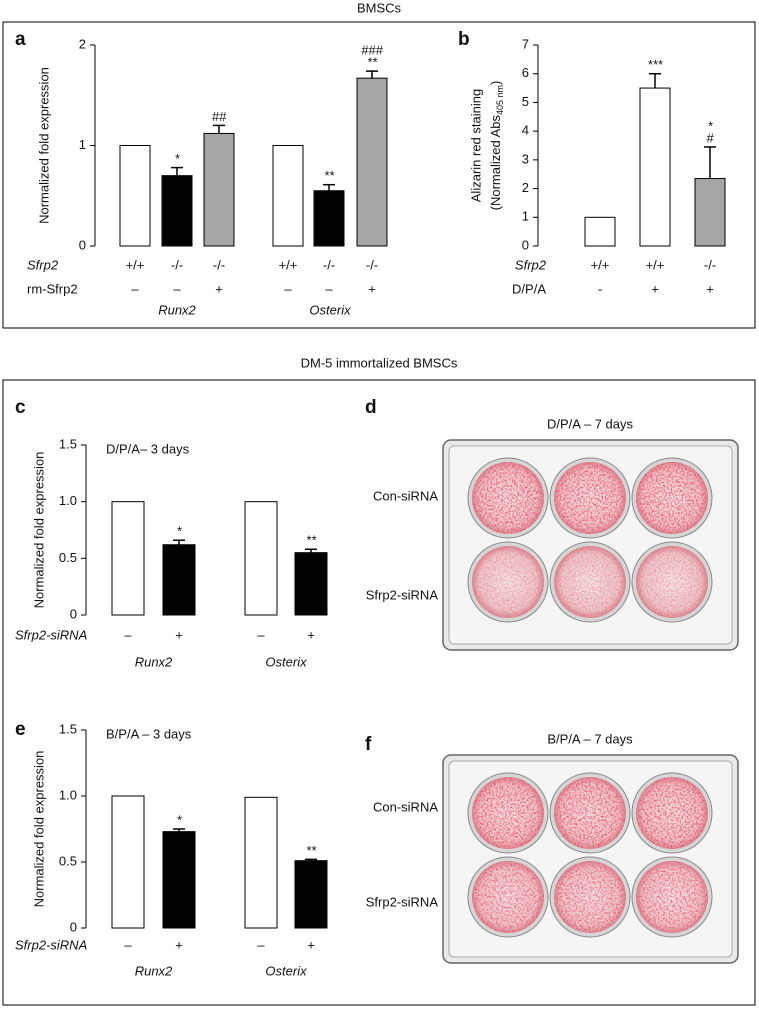 This screenshot has width=759, height=1017. What do you see at coordinates (590, 423) in the screenshot?
I see `plate-title: D/P/A – 7 days` at bounding box center [590, 423].